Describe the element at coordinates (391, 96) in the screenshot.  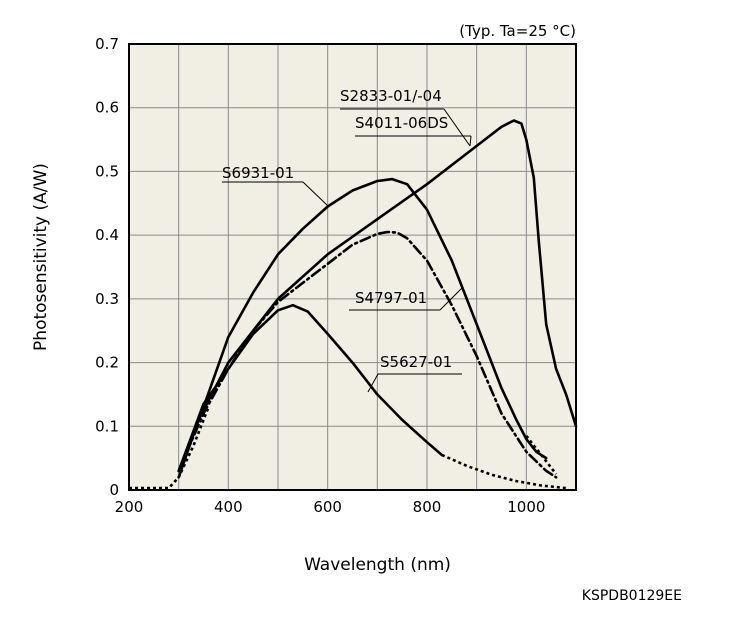
I see `annotation-label: S2833-01/-04` at that location.